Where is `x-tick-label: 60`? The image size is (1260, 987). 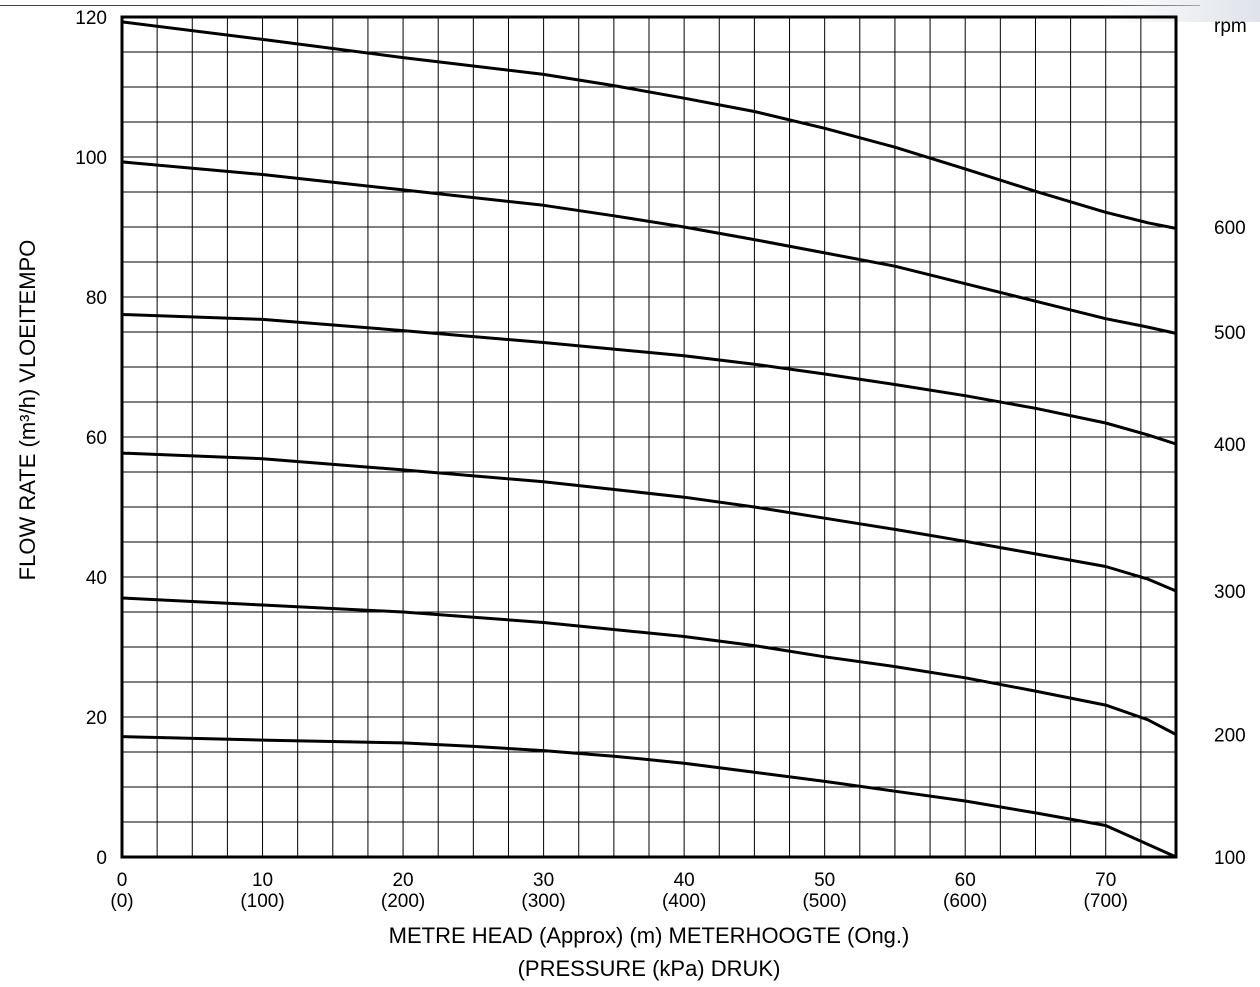
x-tick-label: 60 is located at coordinates (965, 880).